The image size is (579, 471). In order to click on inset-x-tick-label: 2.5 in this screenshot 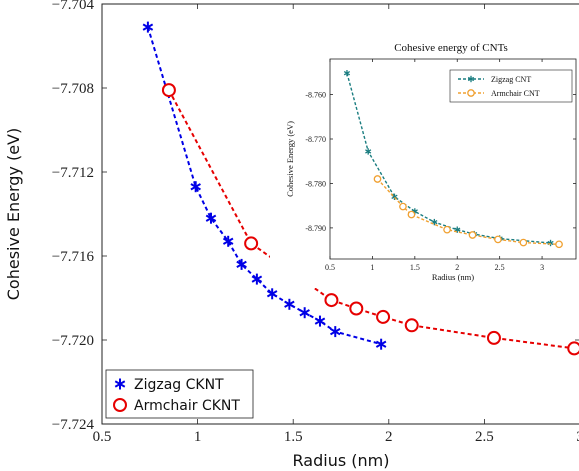, I will do `click(500, 267)`.